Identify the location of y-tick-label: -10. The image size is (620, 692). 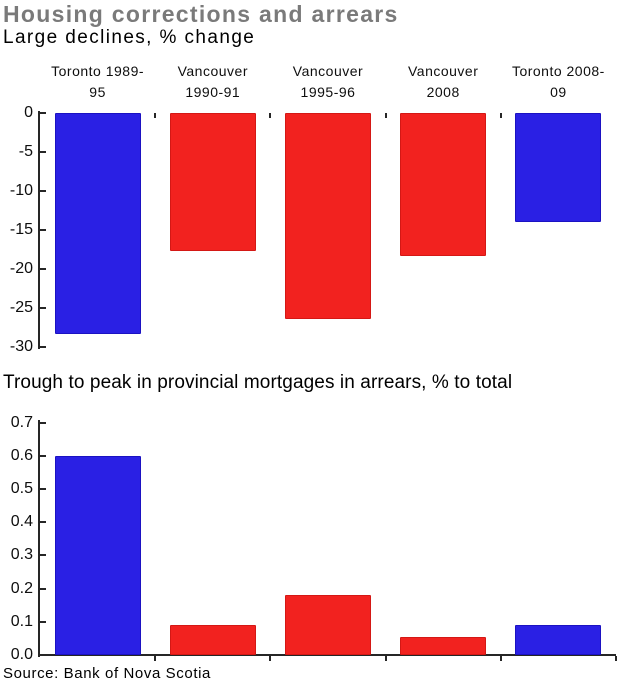
(21, 190).